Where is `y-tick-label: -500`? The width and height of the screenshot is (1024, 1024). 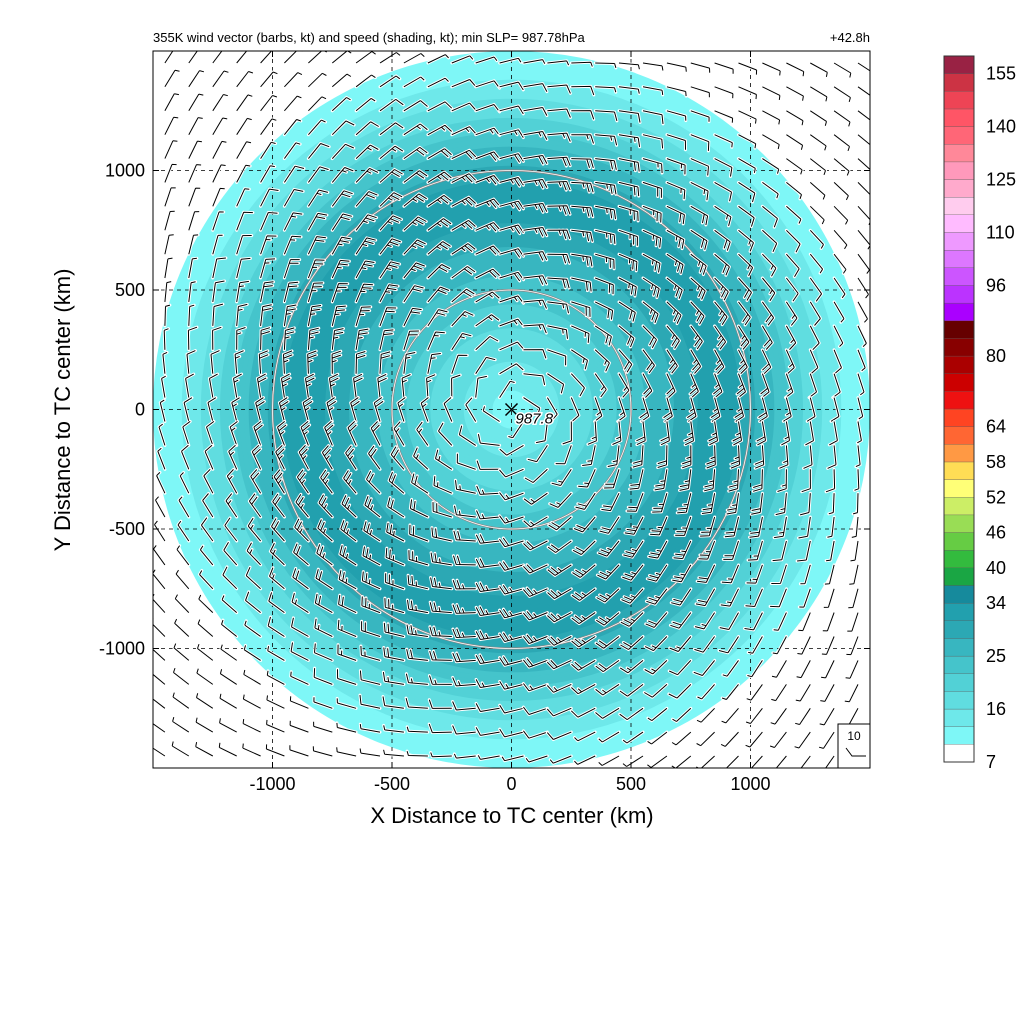 y-tick-label: -500 is located at coordinates (127, 529).